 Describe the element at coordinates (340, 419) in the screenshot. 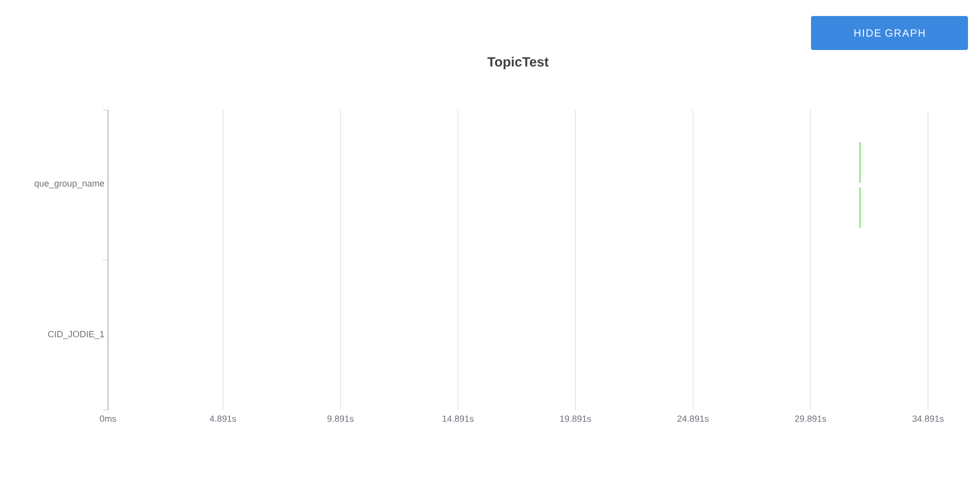

I see `x-tick-label: 9.891s` at that location.